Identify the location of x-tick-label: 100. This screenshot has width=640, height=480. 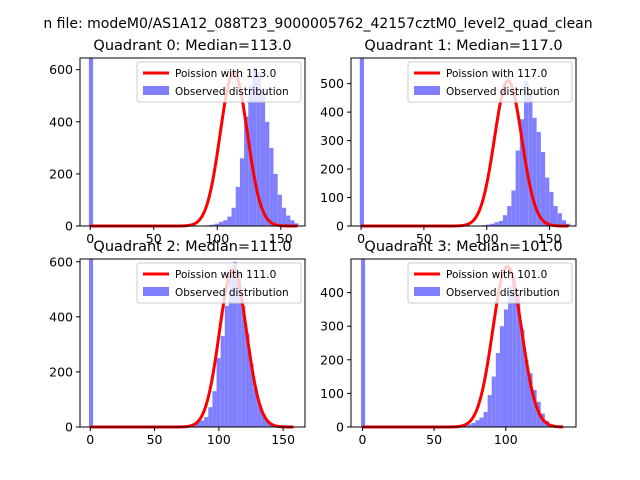
(487, 238).